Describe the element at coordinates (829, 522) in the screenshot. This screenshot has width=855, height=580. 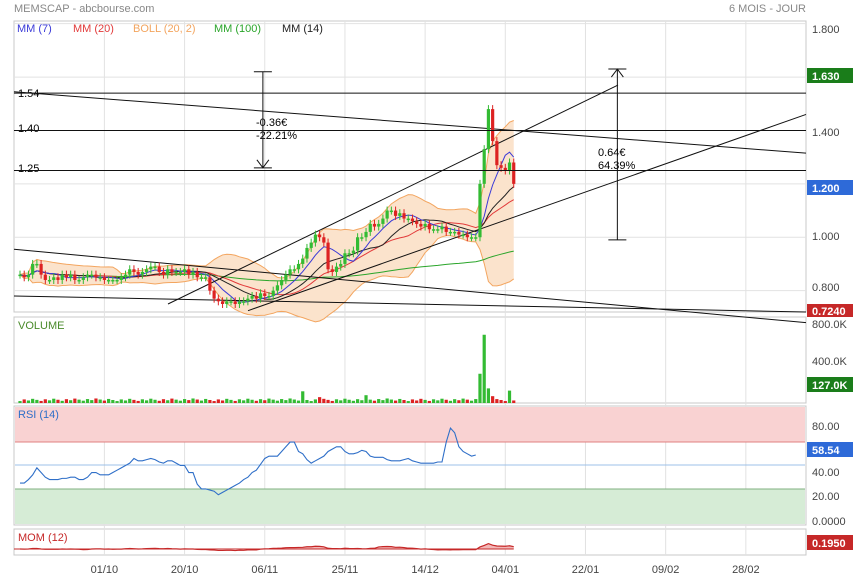
I see `rsi-tick-0: 0.0000` at that location.